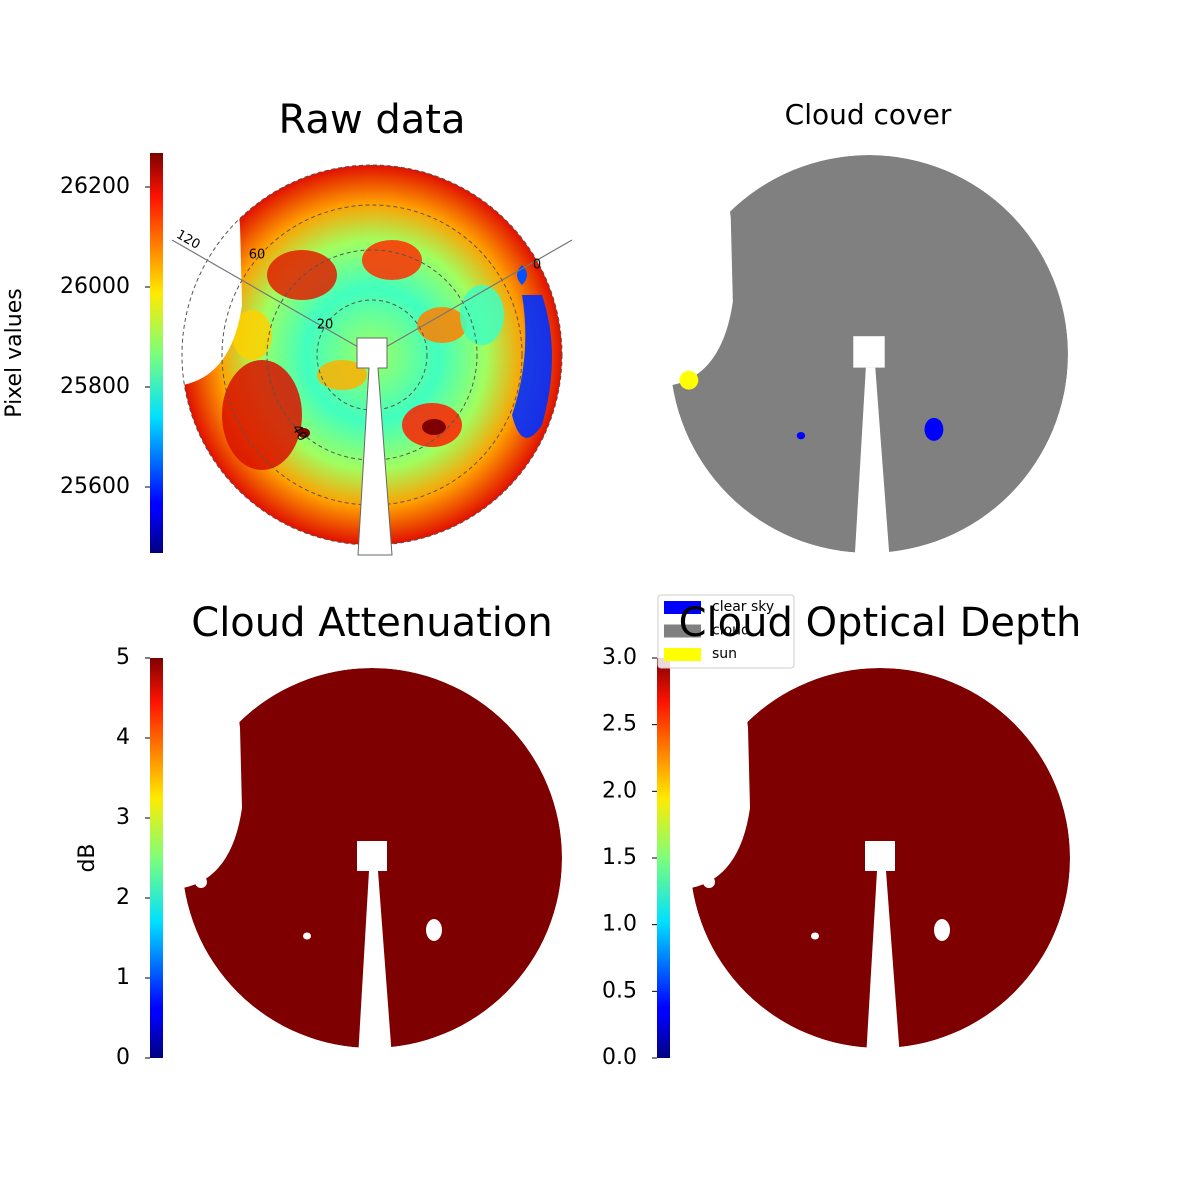  What do you see at coordinates (87, 857) in the screenshot?
I see `colorbar-label: dB` at bounding box center [87, 857].